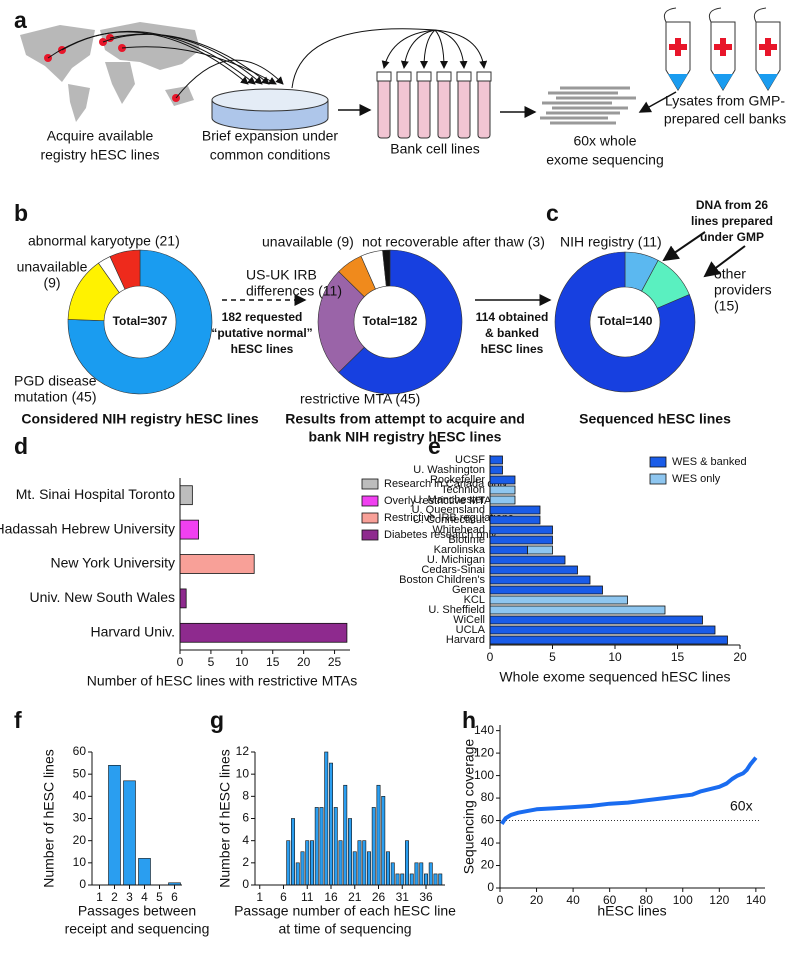 The image size is (800, 957). What do you see at coordinates (140, 321) in the screenshot?
I see `center-label: Total=307` at bounding box center [140, 321].